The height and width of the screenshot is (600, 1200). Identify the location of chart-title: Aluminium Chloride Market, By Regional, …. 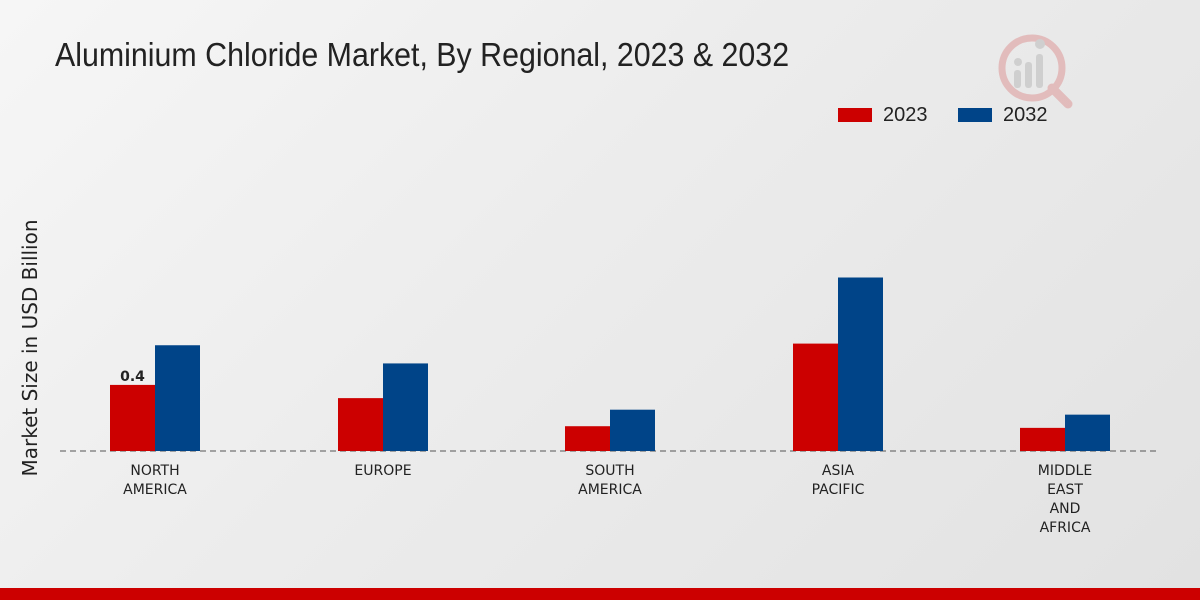
(422, 54).